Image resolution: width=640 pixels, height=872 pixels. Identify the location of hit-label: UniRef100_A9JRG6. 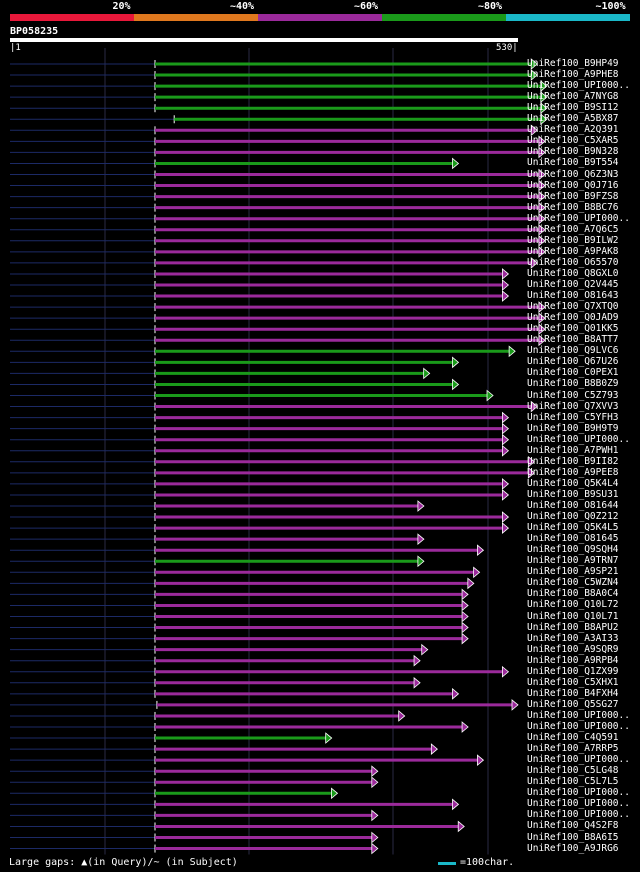
(573, 848).